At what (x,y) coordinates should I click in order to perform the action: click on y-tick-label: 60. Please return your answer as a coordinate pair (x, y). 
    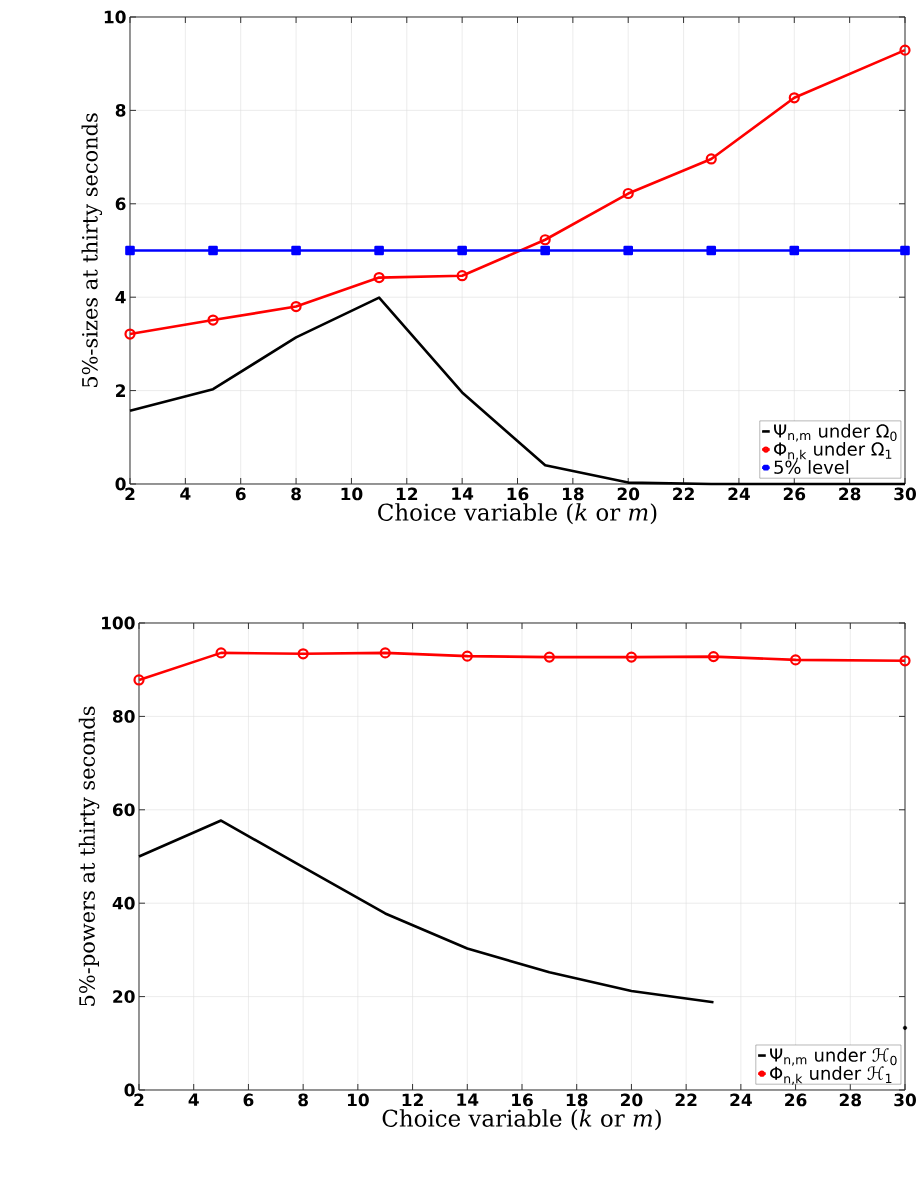
    Looking at the image, I should click on (123, 810).